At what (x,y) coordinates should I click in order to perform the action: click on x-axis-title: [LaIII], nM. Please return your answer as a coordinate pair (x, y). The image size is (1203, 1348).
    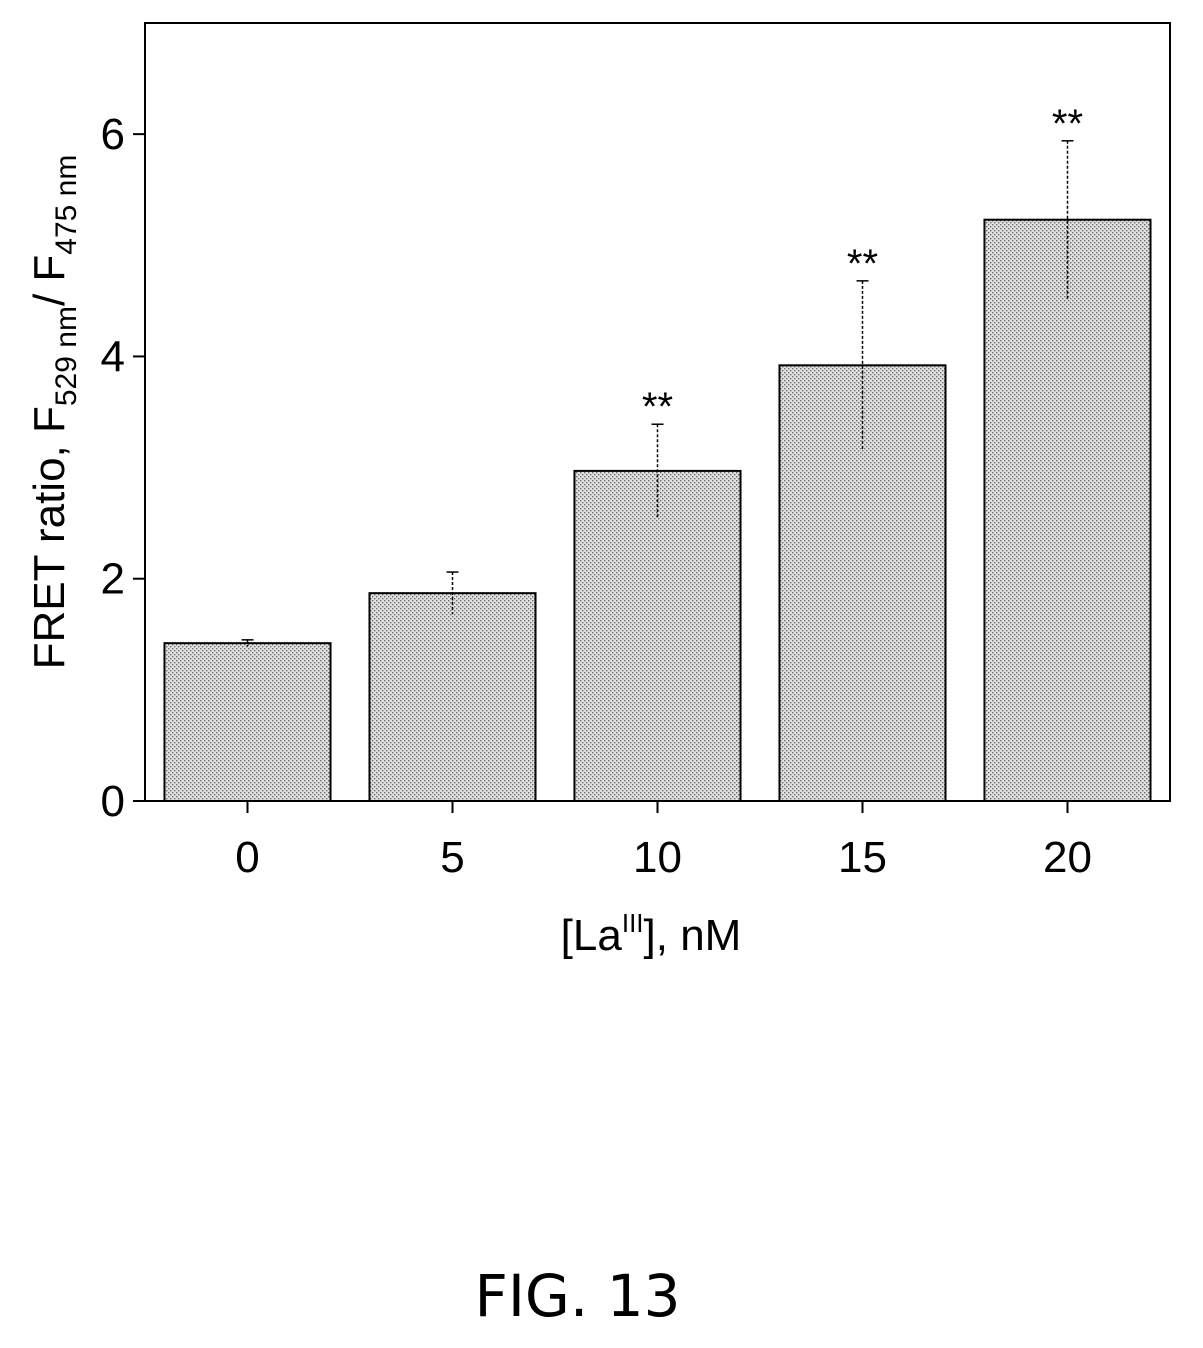
    Looking at the image, I should click on (651, 934).